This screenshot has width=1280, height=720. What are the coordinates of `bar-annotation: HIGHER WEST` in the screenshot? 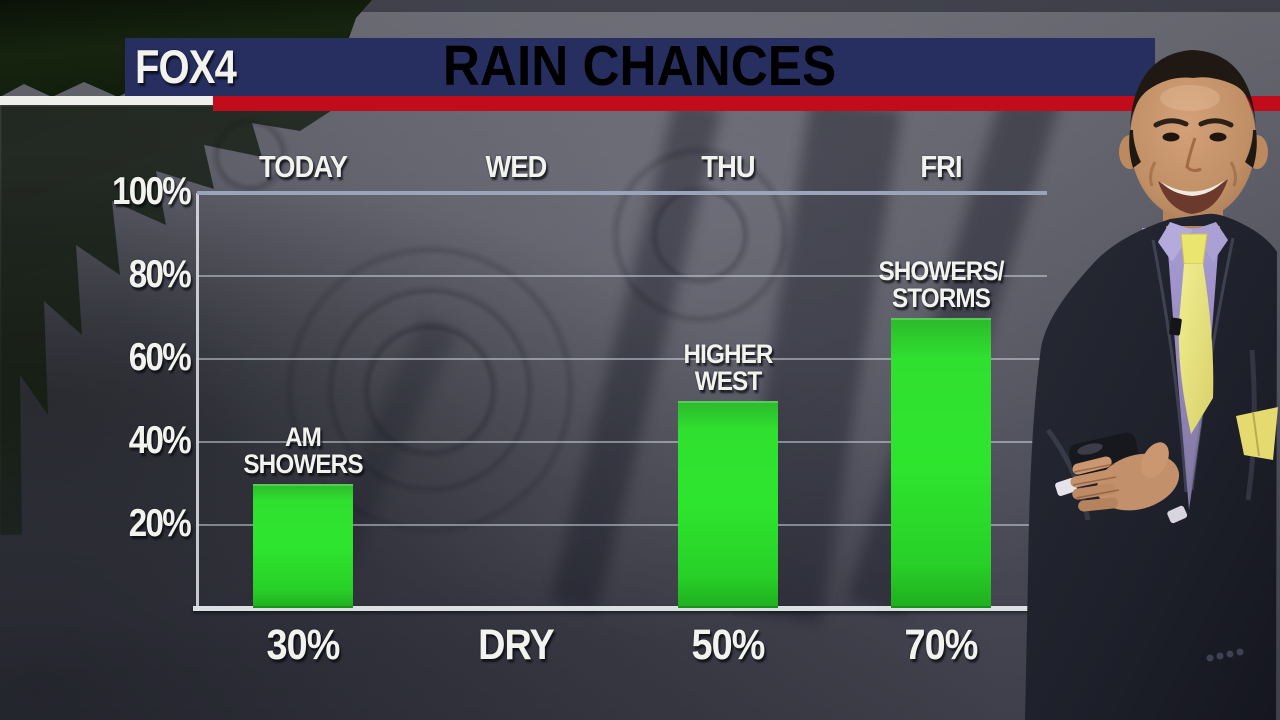 It's located at (728, 367).